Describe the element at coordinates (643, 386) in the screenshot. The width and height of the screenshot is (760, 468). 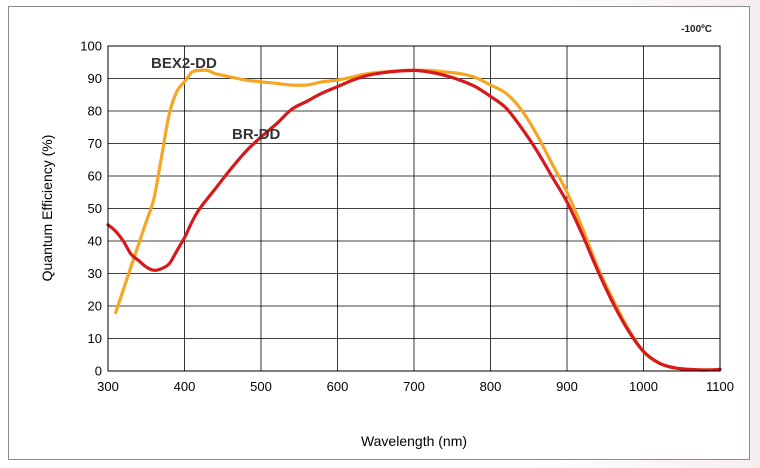
I see `x-tick-label: 1000` at that location.